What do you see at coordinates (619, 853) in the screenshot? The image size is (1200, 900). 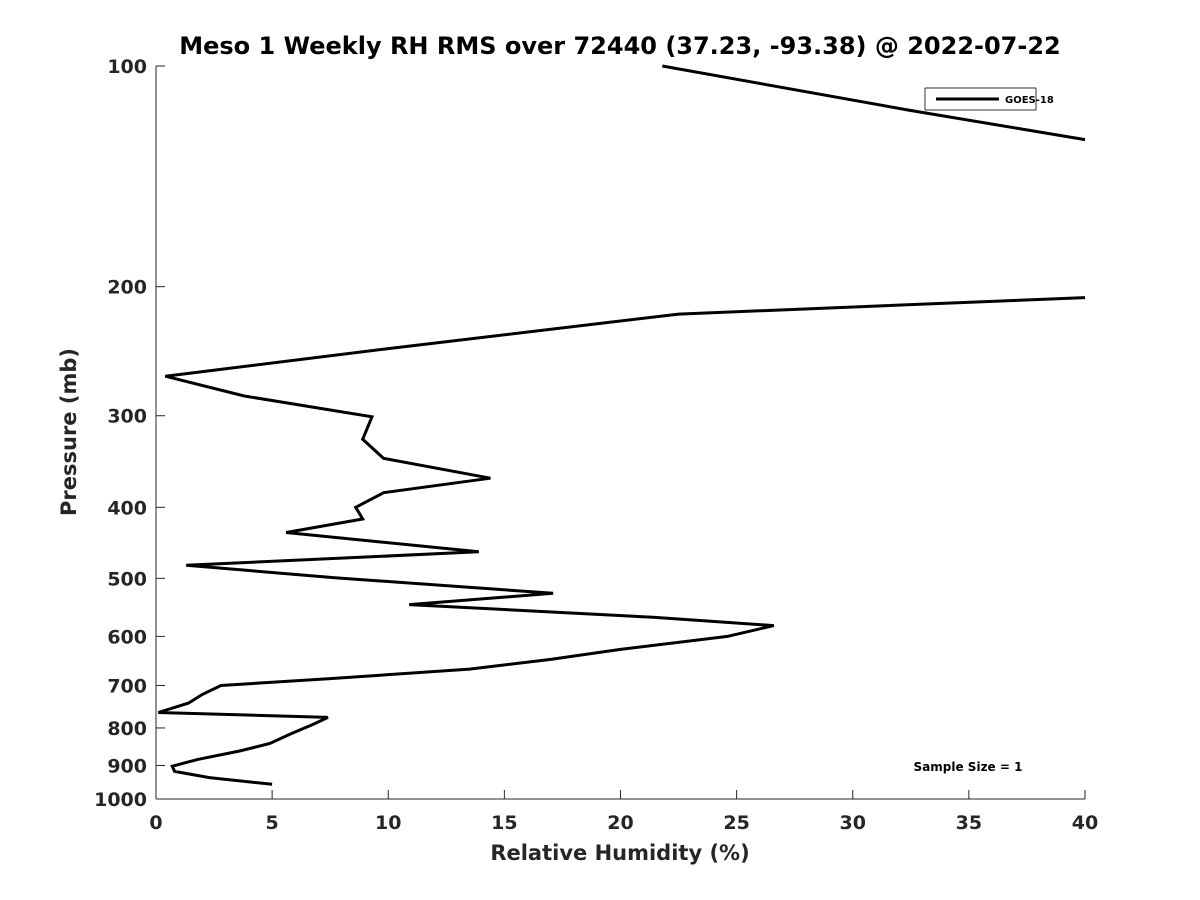 I see `x-axis-label: Relative Humidity (%)` at bounding box center [619, 853].